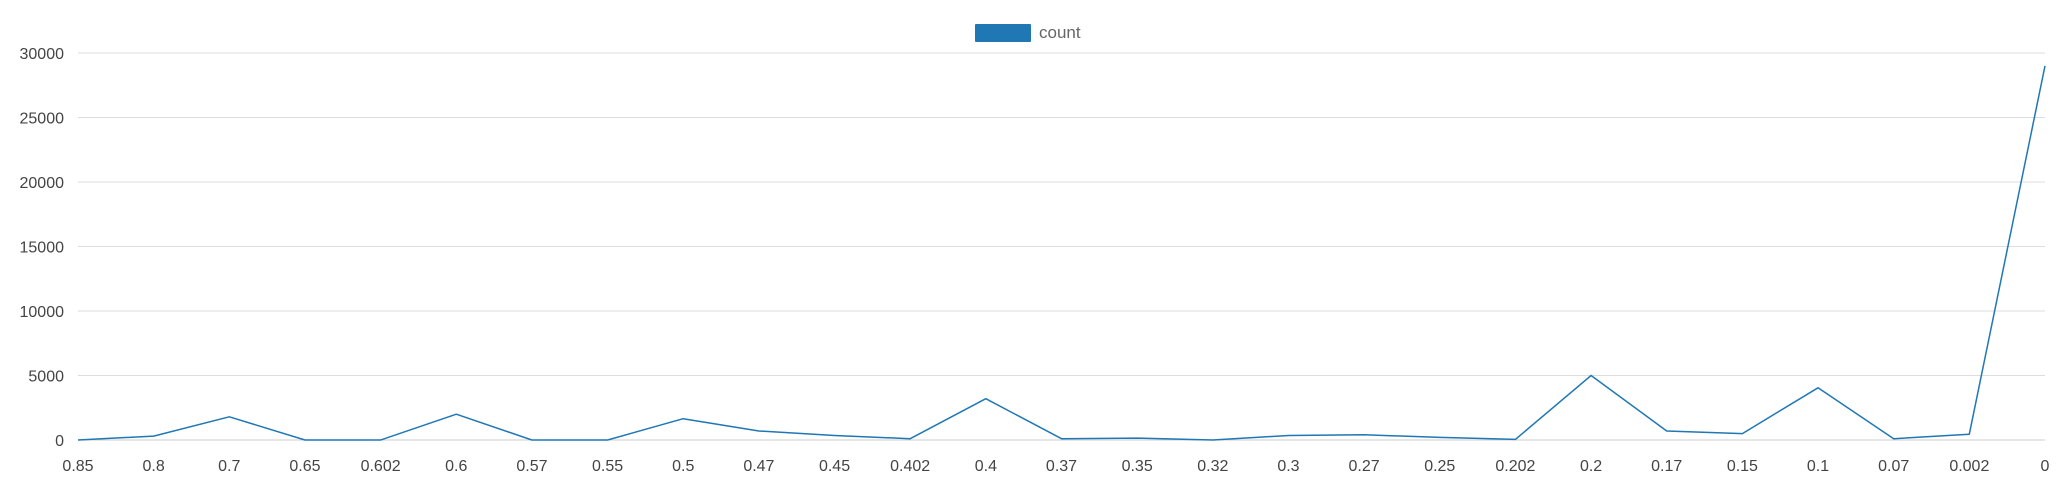  Describe the element at coordinates (42, 119) in the screenshot. I see `y-tick-label: 25000` at that location.